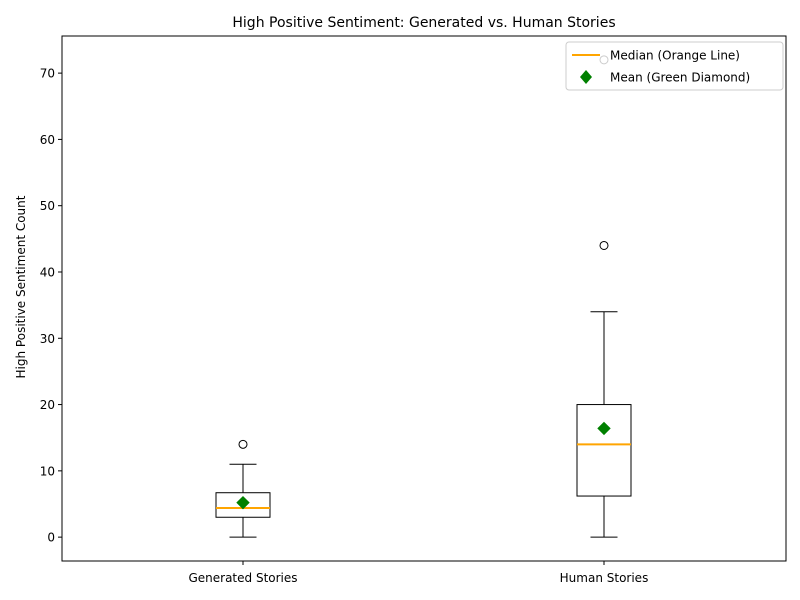 This screenshot has width=800, height=600. What do you see at coordinates (242, 578) in the screenshot?
I see `x-tick-label: Generated Stories` at bounding box center [242, 578].